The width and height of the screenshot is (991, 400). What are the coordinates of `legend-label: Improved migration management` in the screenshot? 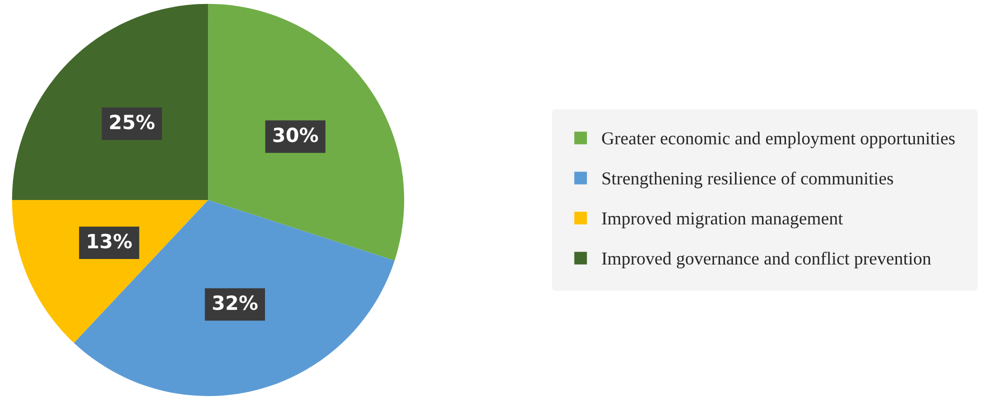 It's located at (722, 220).